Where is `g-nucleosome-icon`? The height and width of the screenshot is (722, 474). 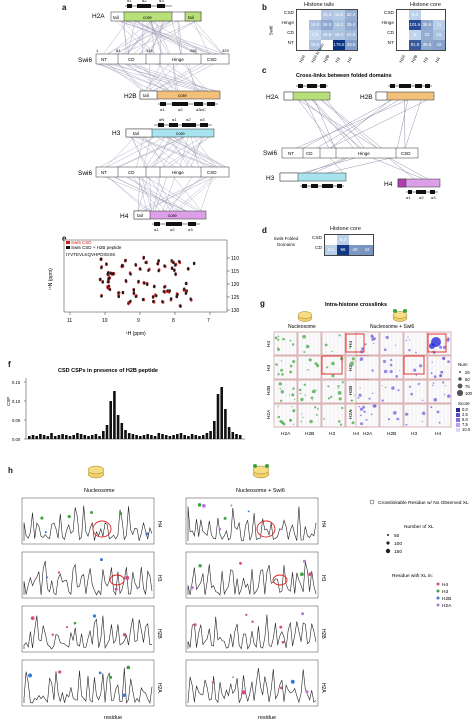
g-nucleosome-icon is located at coordinates (305, 316).